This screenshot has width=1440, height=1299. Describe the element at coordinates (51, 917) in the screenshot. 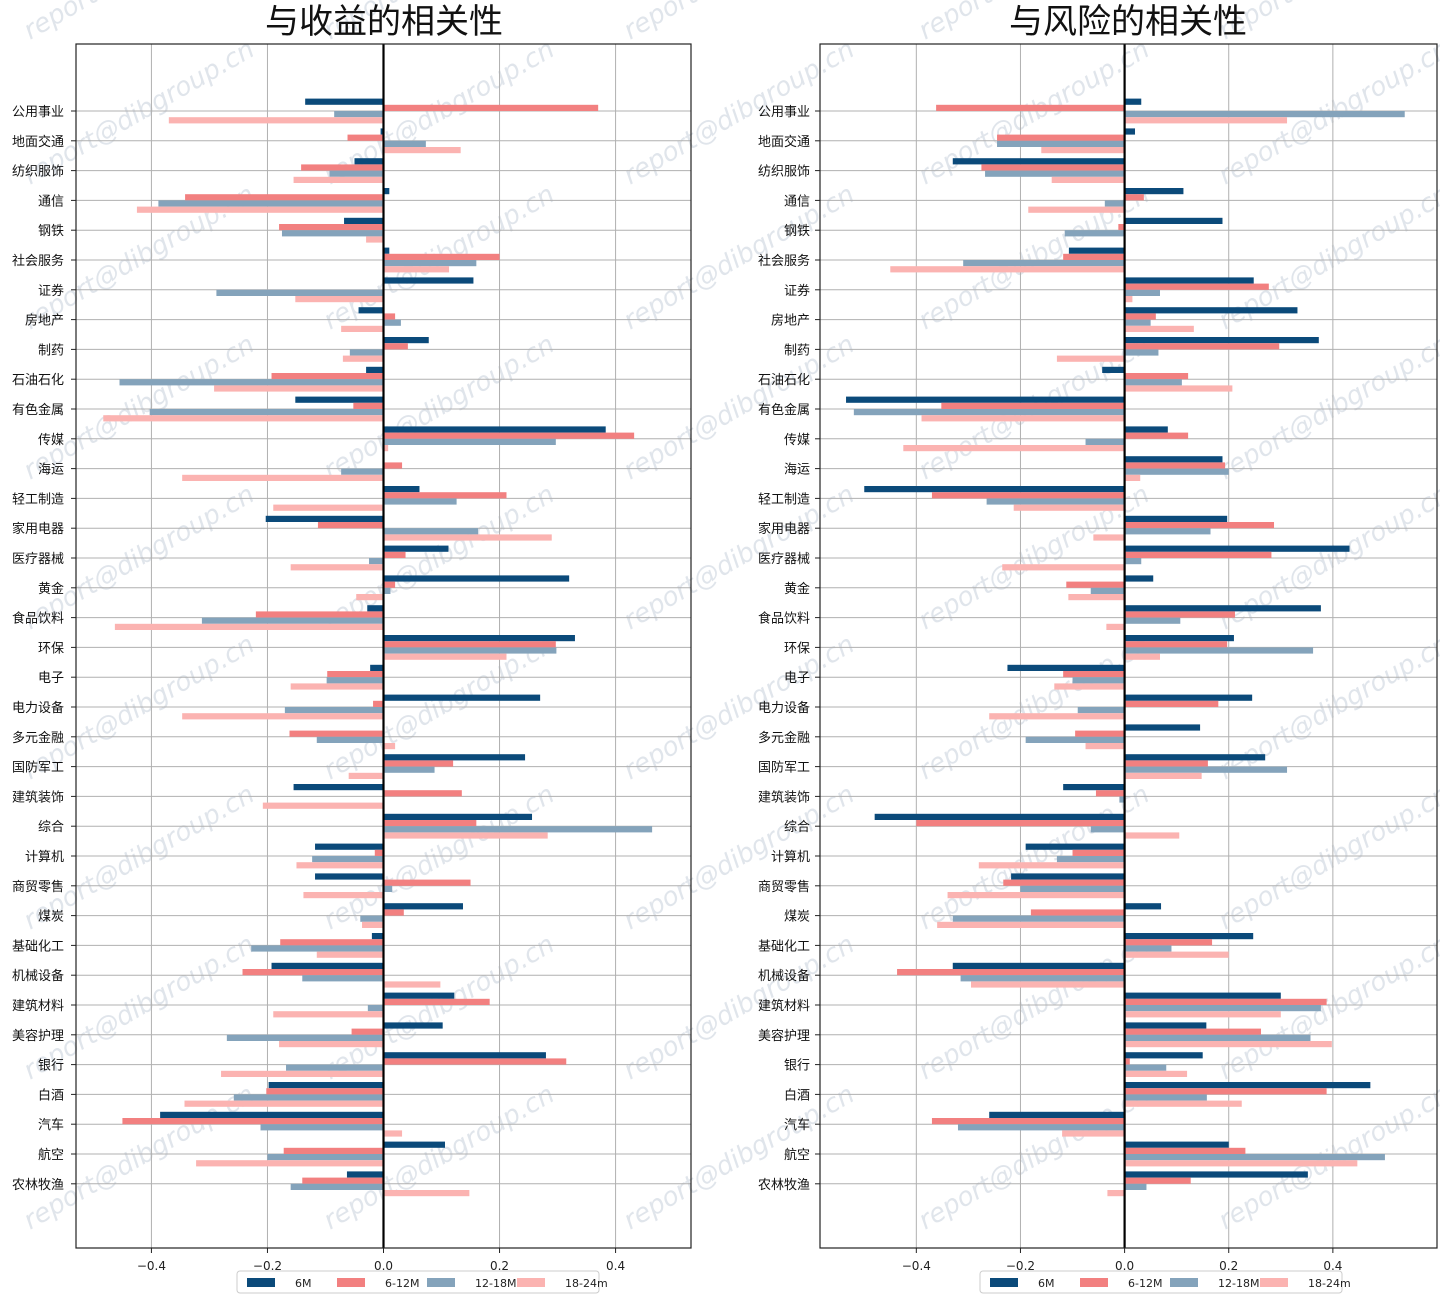

I see `y-tick-label: 煤炭` at that location.